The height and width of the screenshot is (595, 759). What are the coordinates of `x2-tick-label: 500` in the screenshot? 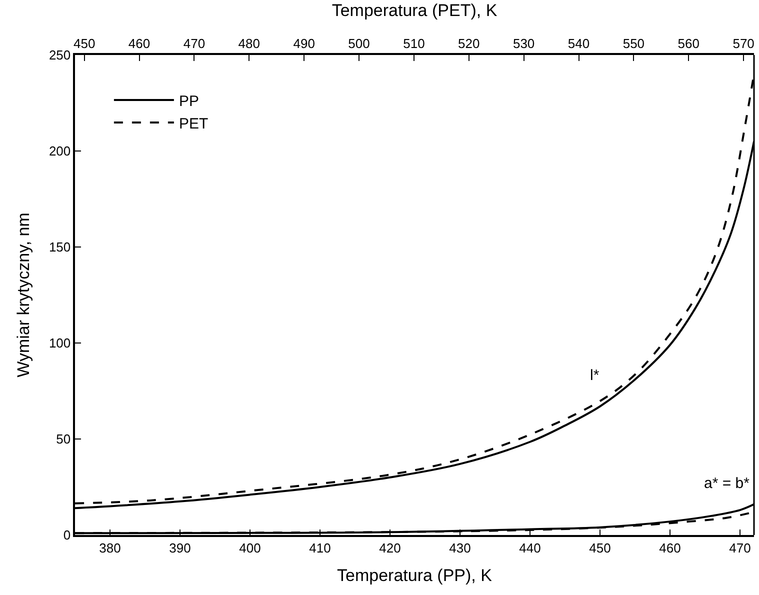 It's located at (359, 44).